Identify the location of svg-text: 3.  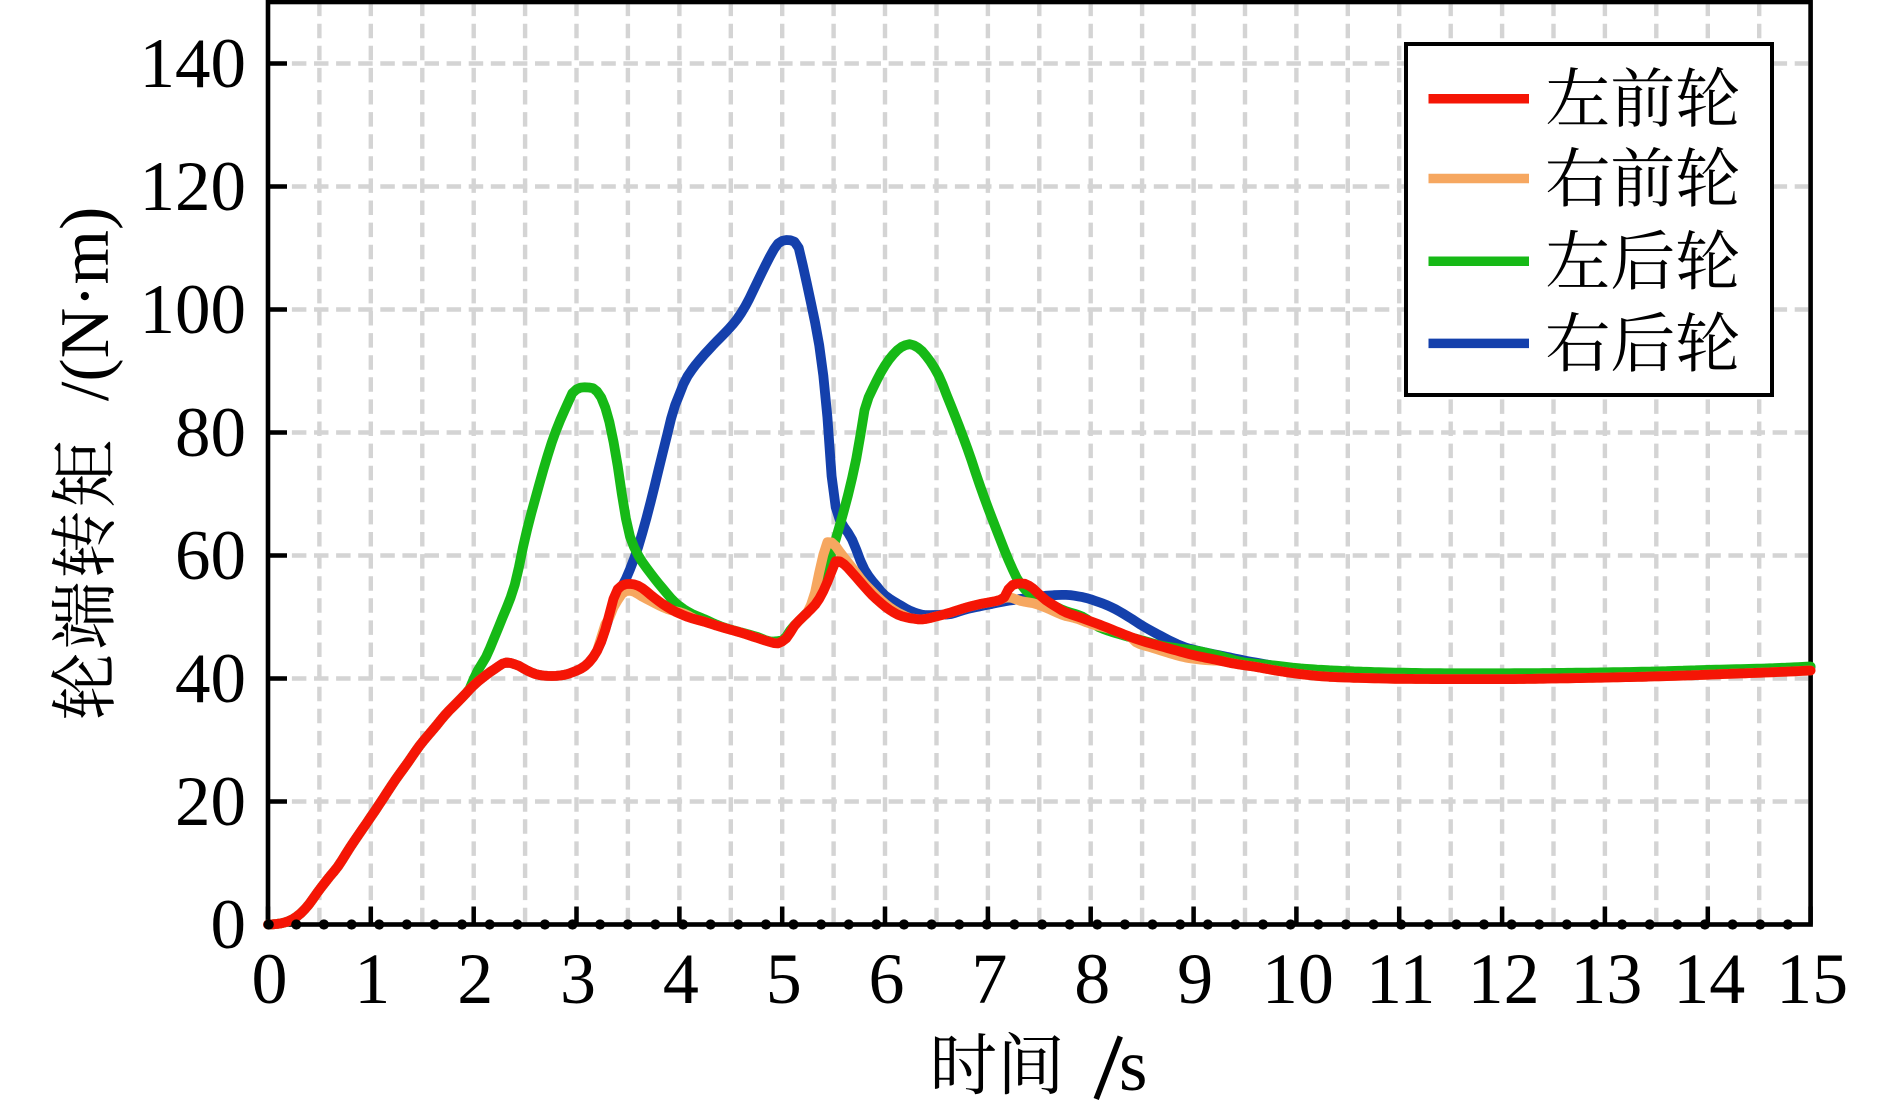
(578, 979).